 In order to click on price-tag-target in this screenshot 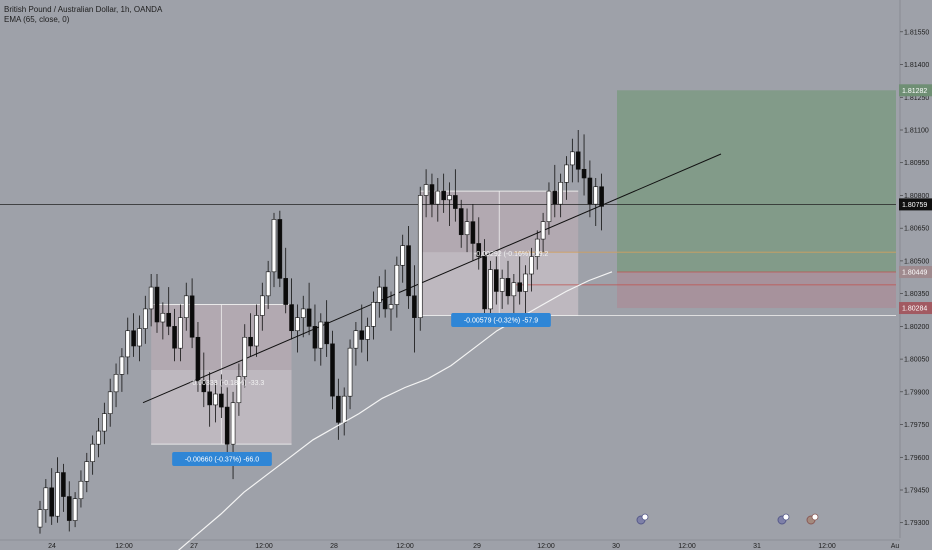, I will do `click(915, 90)`.